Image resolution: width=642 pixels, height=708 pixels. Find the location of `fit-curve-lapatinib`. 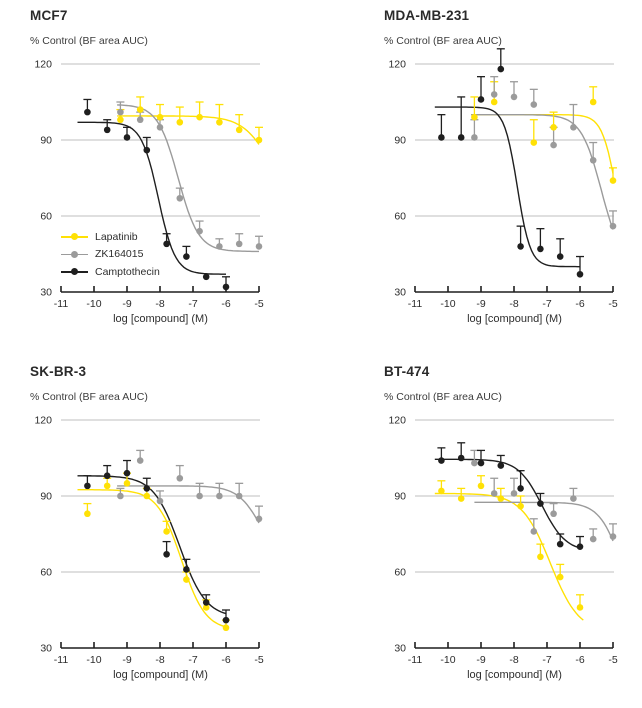

fit-curve-lapatinib is located at coordinates (542, 144).